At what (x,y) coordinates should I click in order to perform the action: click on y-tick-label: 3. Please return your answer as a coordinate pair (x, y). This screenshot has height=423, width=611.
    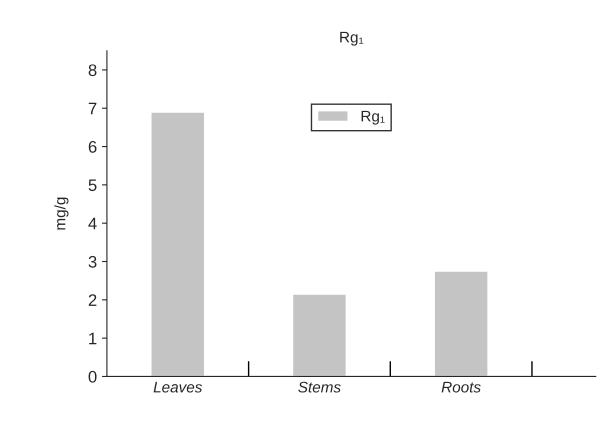
    Looking at the image, I should click on (92, 262).